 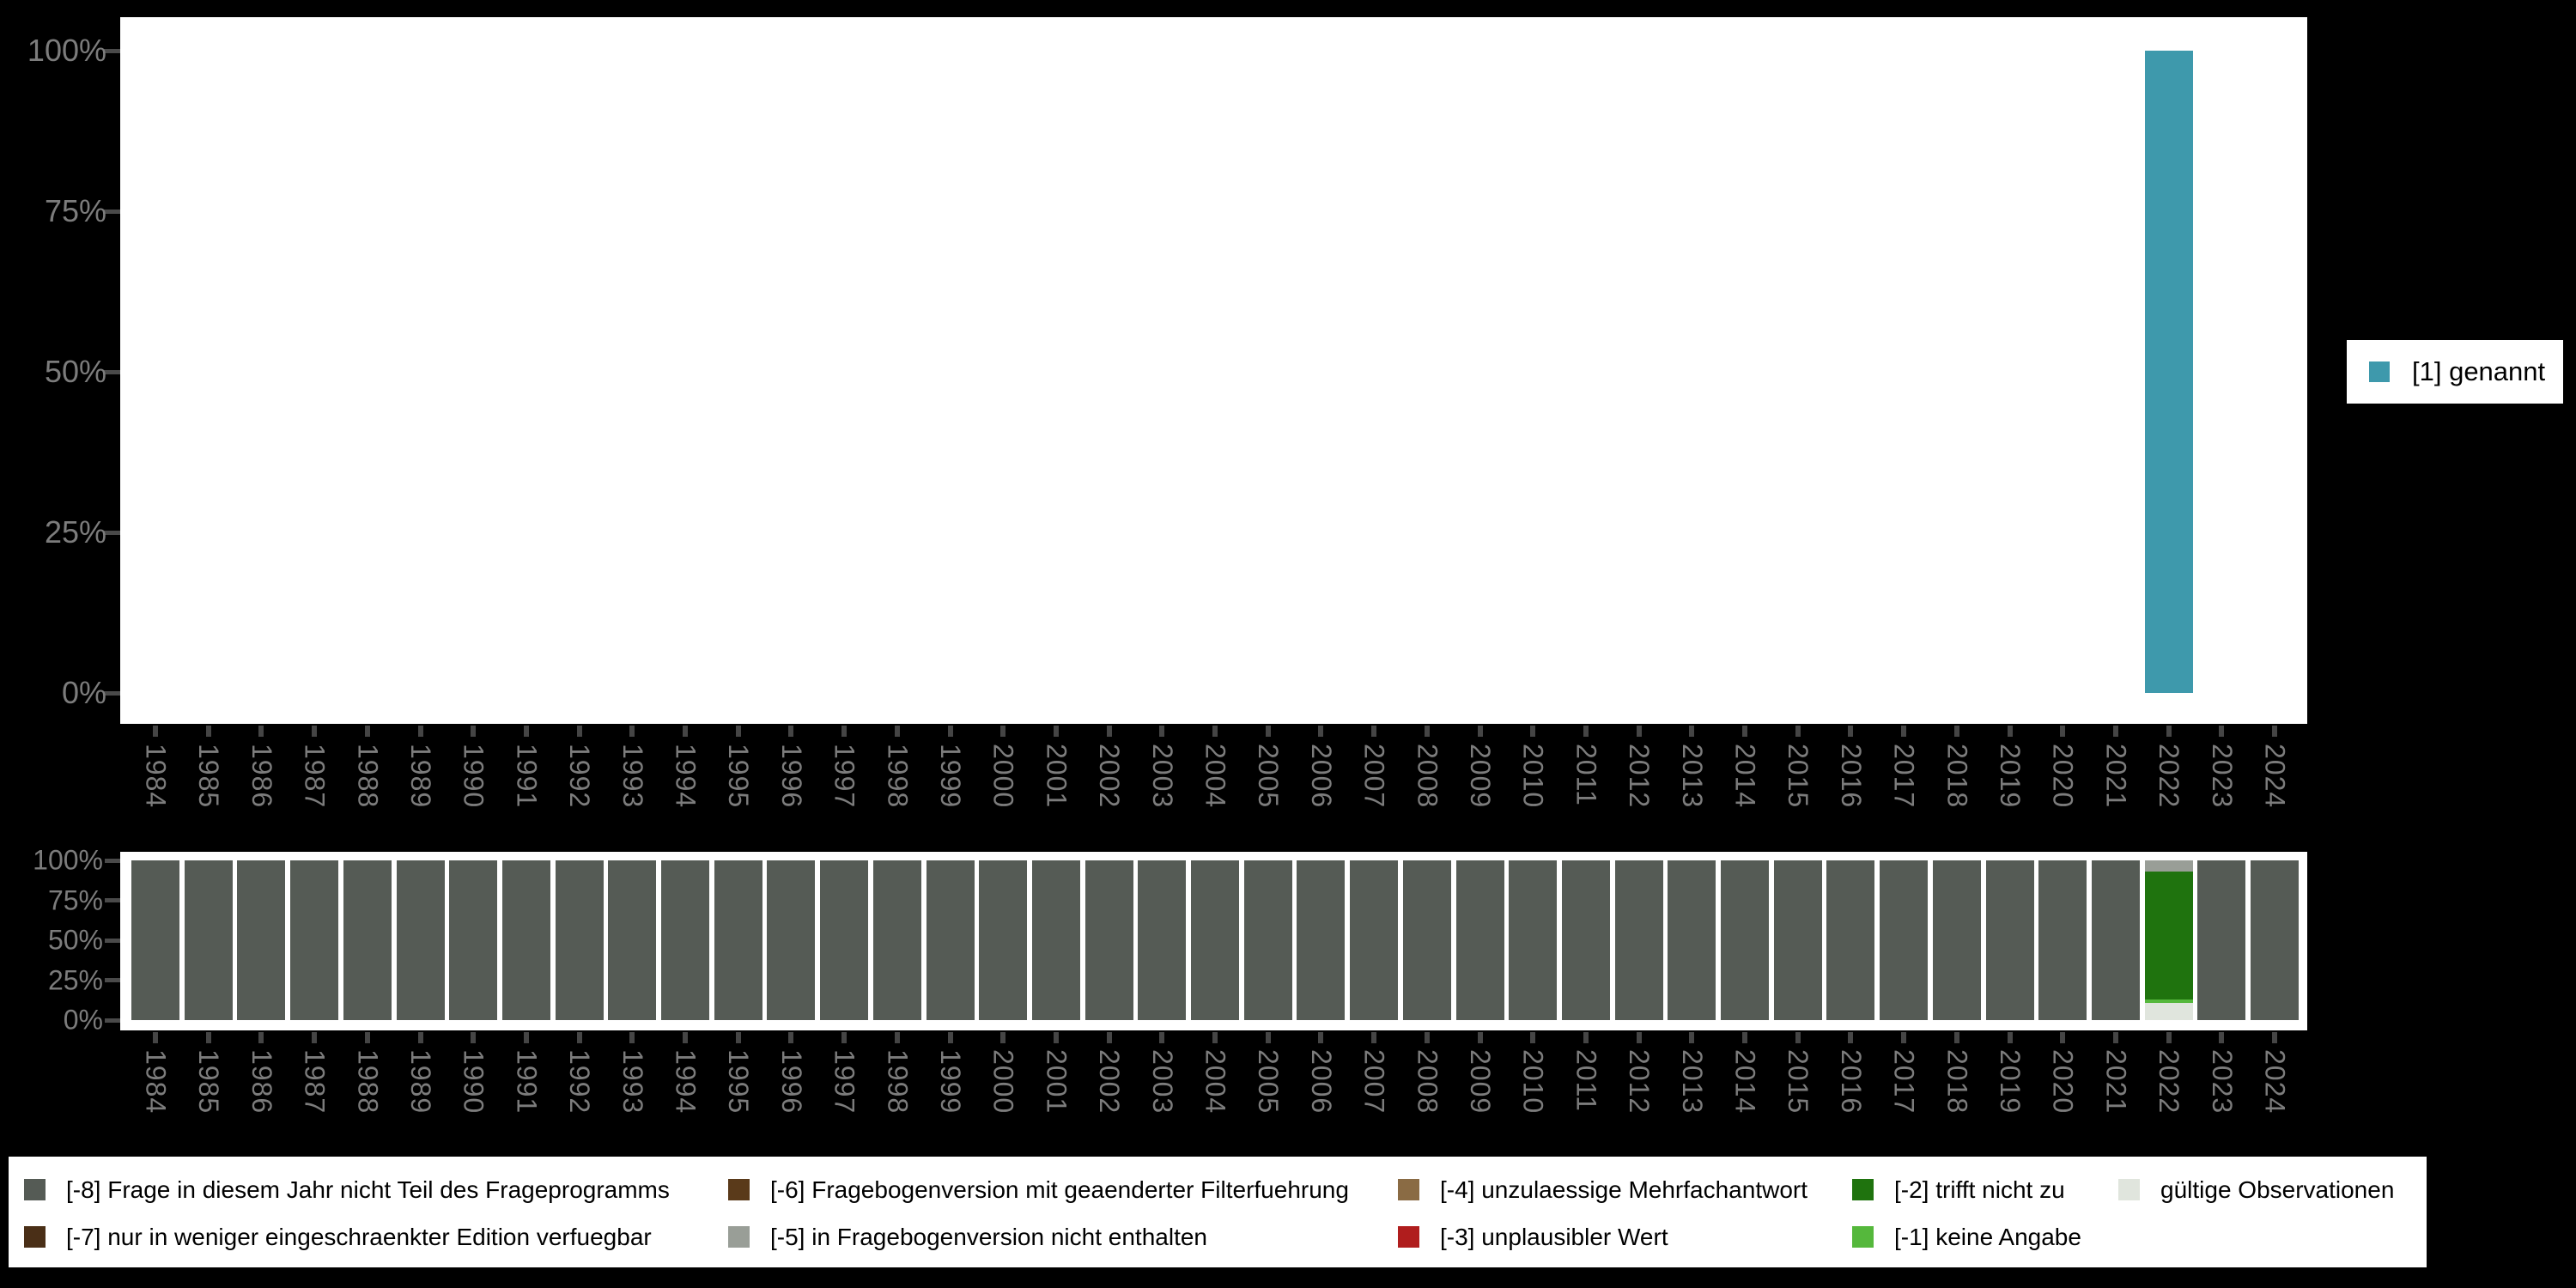 What do you see at coordinates (1587, 1080) in the screenshot?
I see `x-axis-year-label: 2011` at bounding box center [1587, 1080].